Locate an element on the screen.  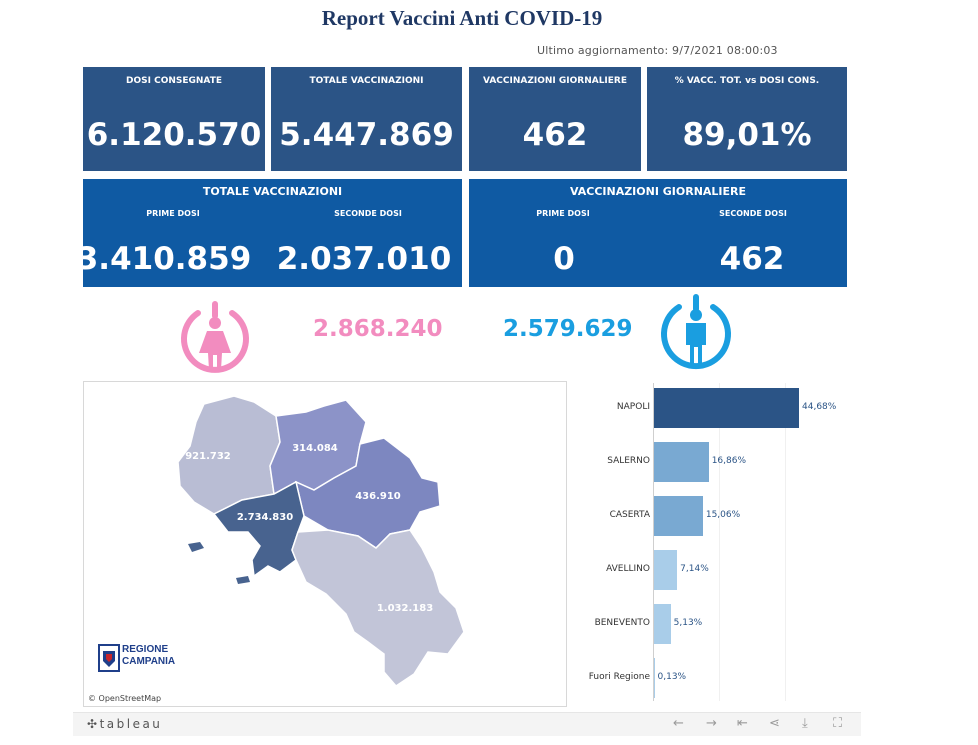
map-attribution: © OpenStreetMap is located at coordinates (125, 698).